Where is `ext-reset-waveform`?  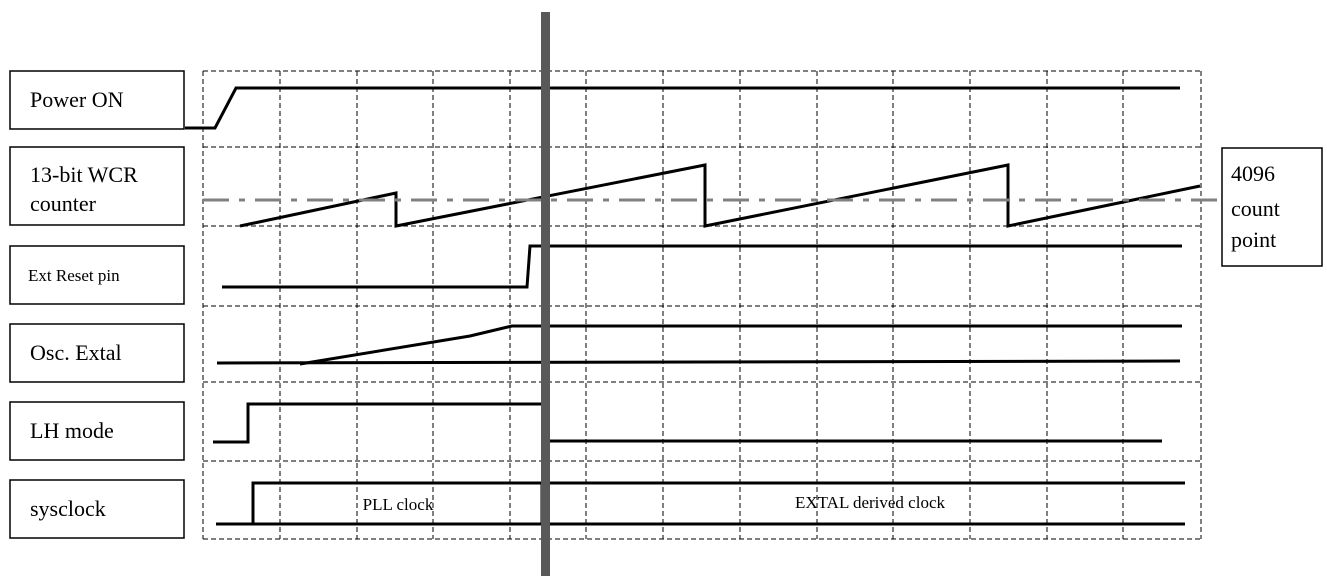 ext-reset-waveform is located at coordinates (702, 266).